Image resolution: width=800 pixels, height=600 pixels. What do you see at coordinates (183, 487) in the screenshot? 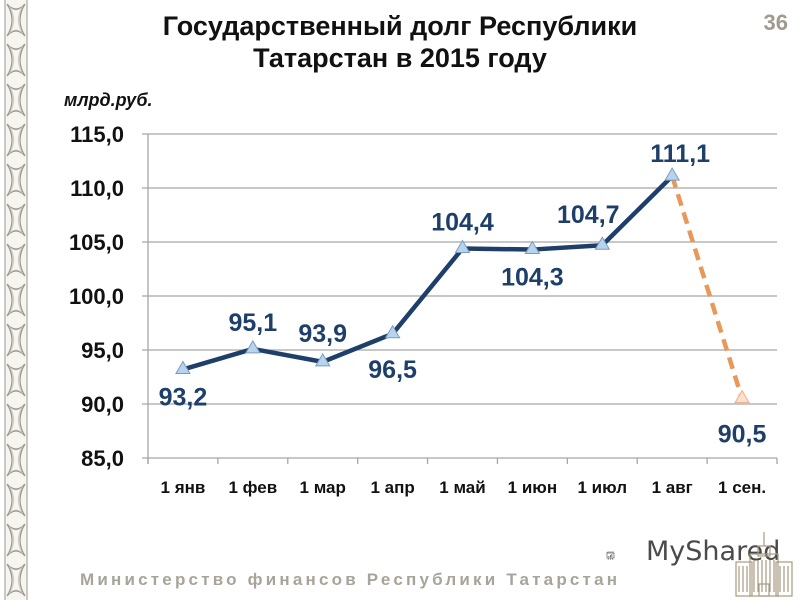
I see `x-tick-label: 1 янв` at bounding box center [183, 487].